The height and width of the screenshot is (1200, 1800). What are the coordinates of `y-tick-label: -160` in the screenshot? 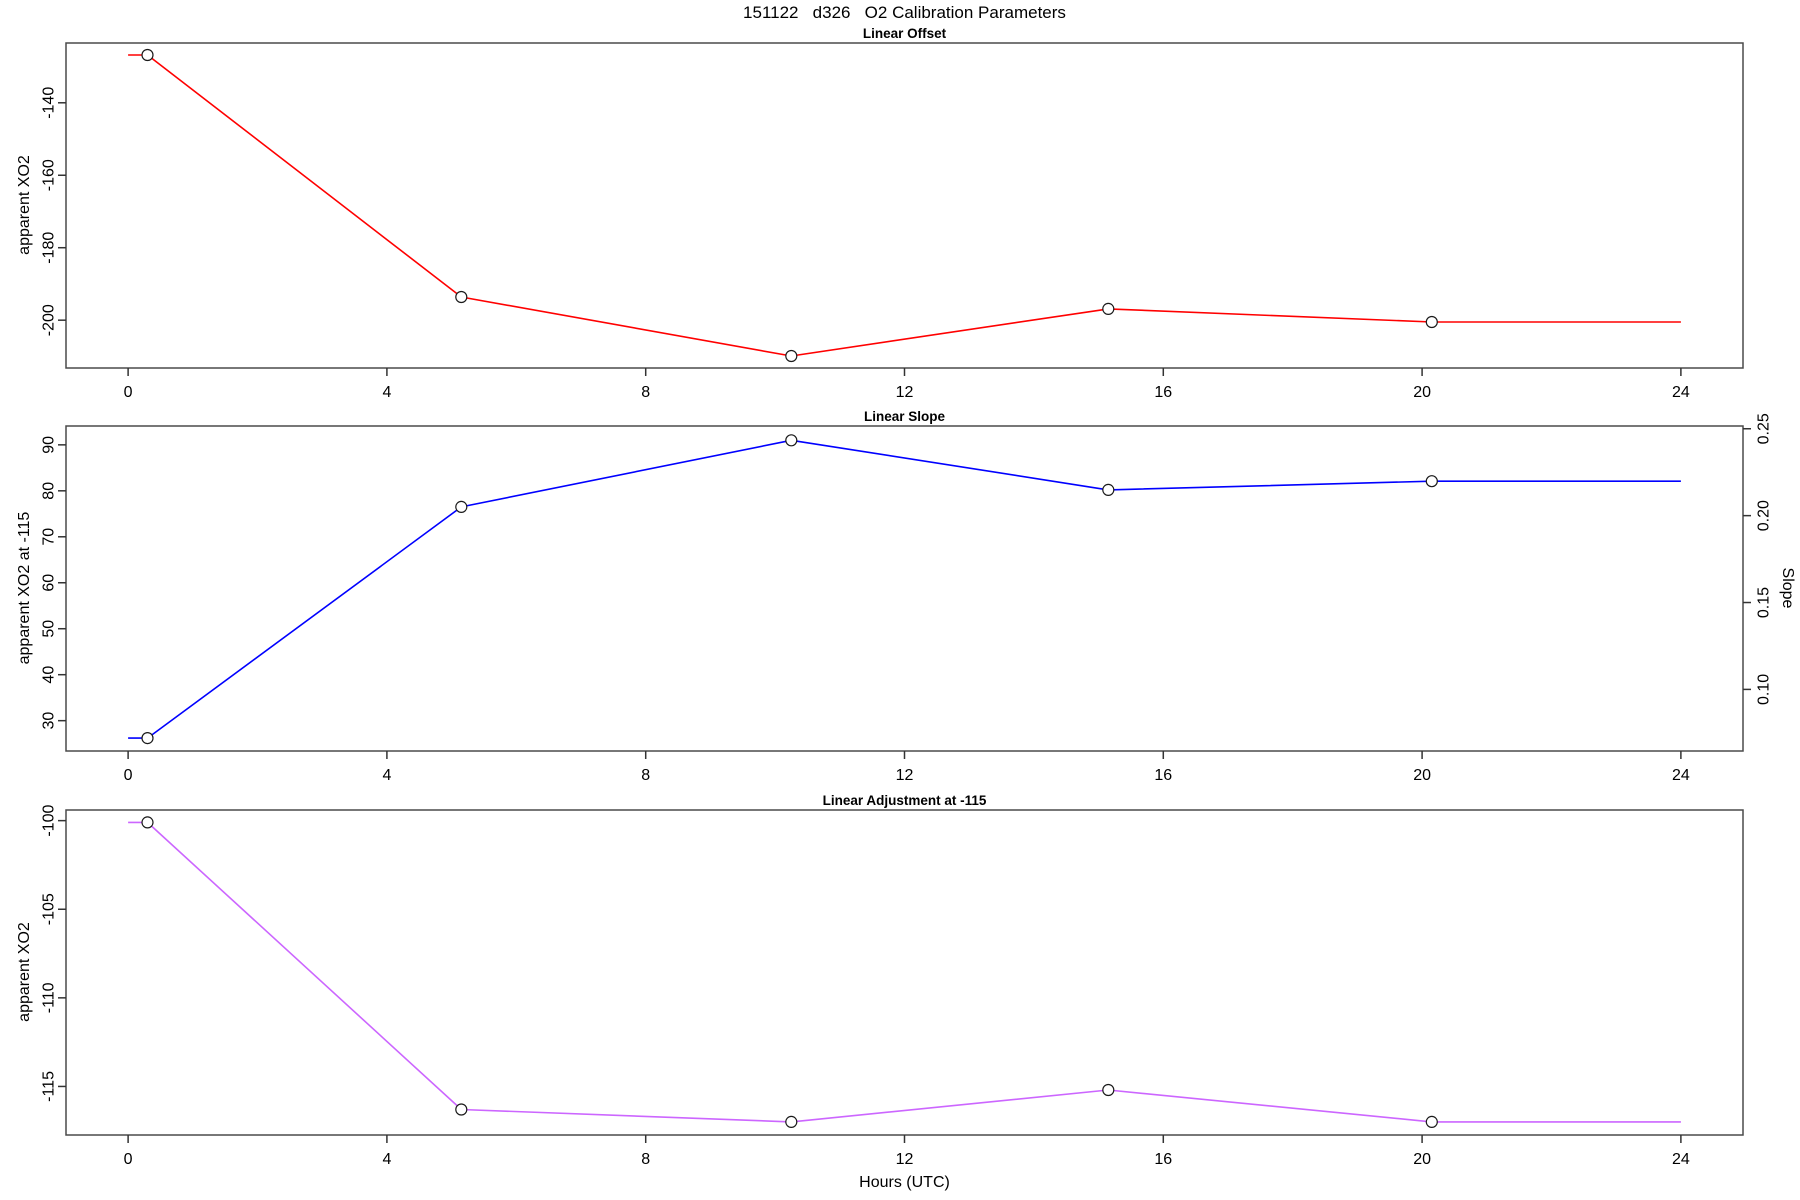 It's located at (49, 175).